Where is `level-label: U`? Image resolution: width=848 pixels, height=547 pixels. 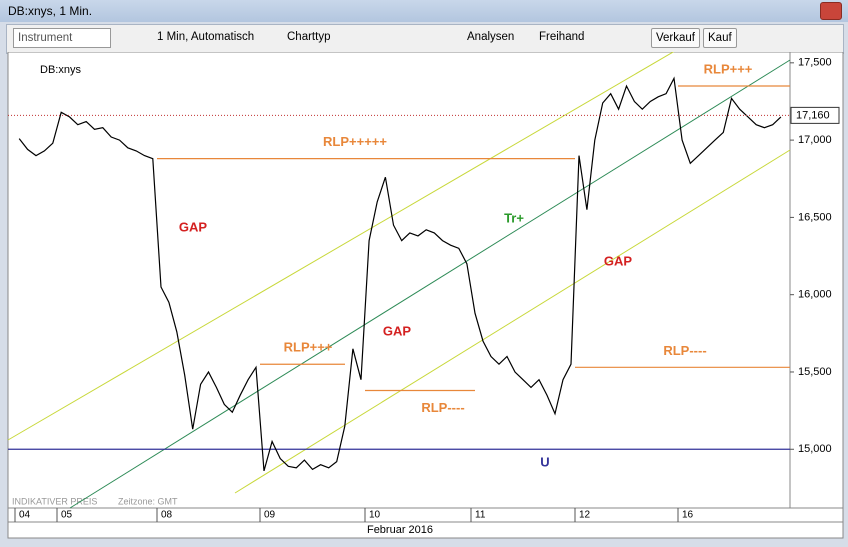
level-label: U is located at coordinates (544, 462).